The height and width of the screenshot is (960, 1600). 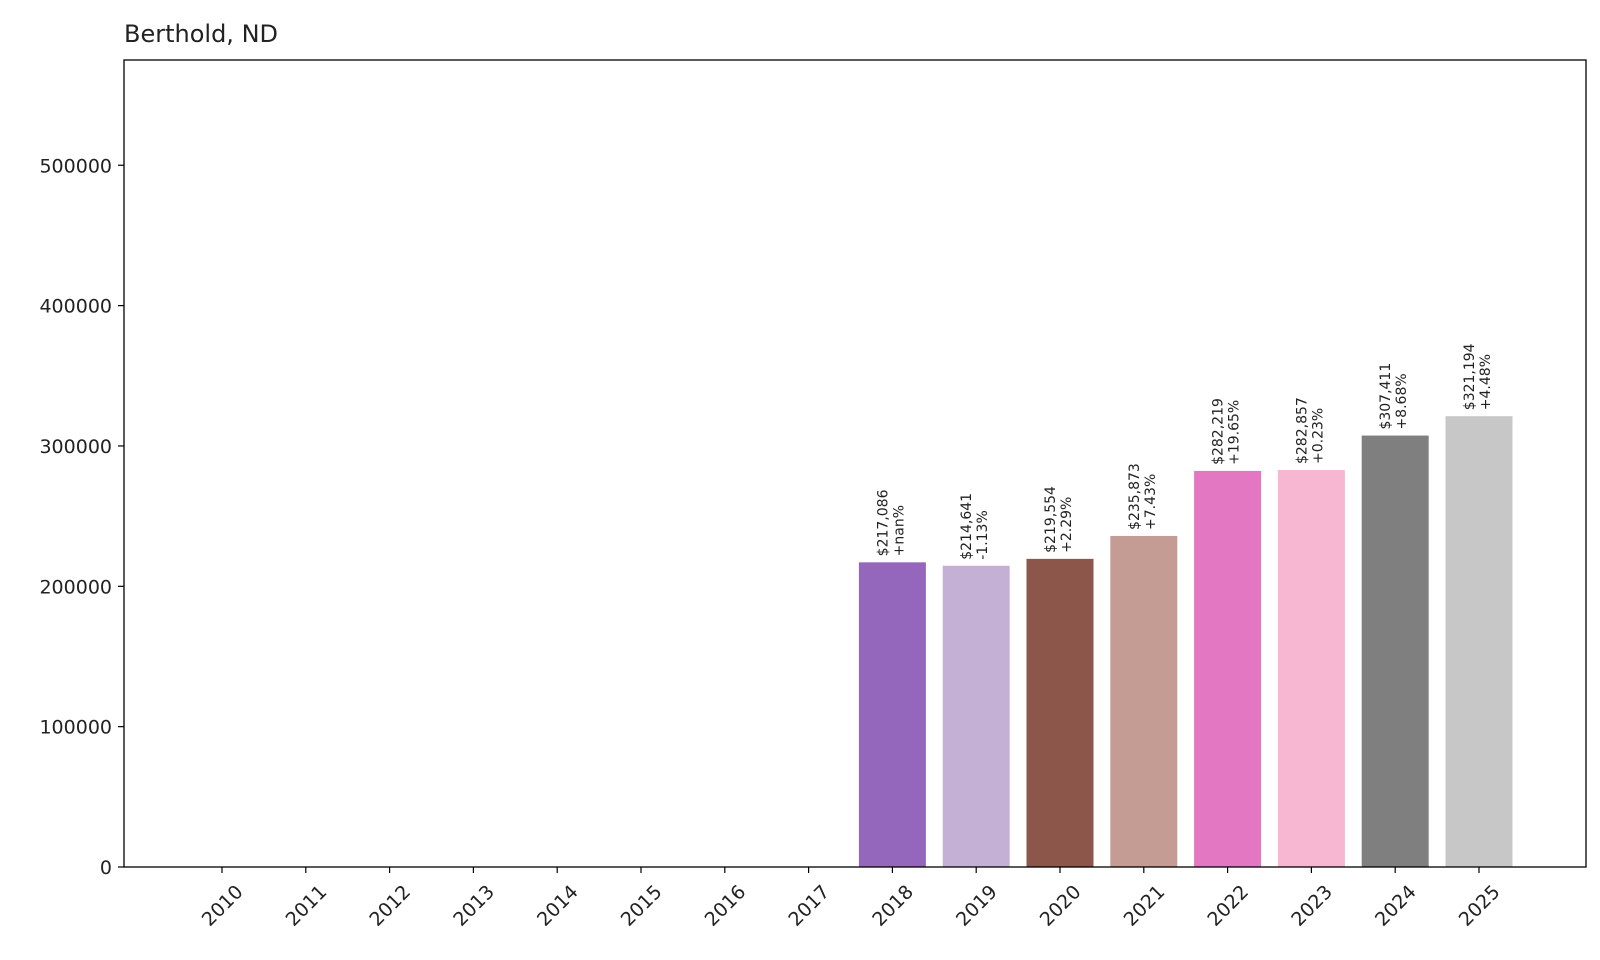 What do you see at coordinates (899, 530) in the screenshot?
I see `bar-change-label-2018: +nan%` at bounding box center [899, 530].